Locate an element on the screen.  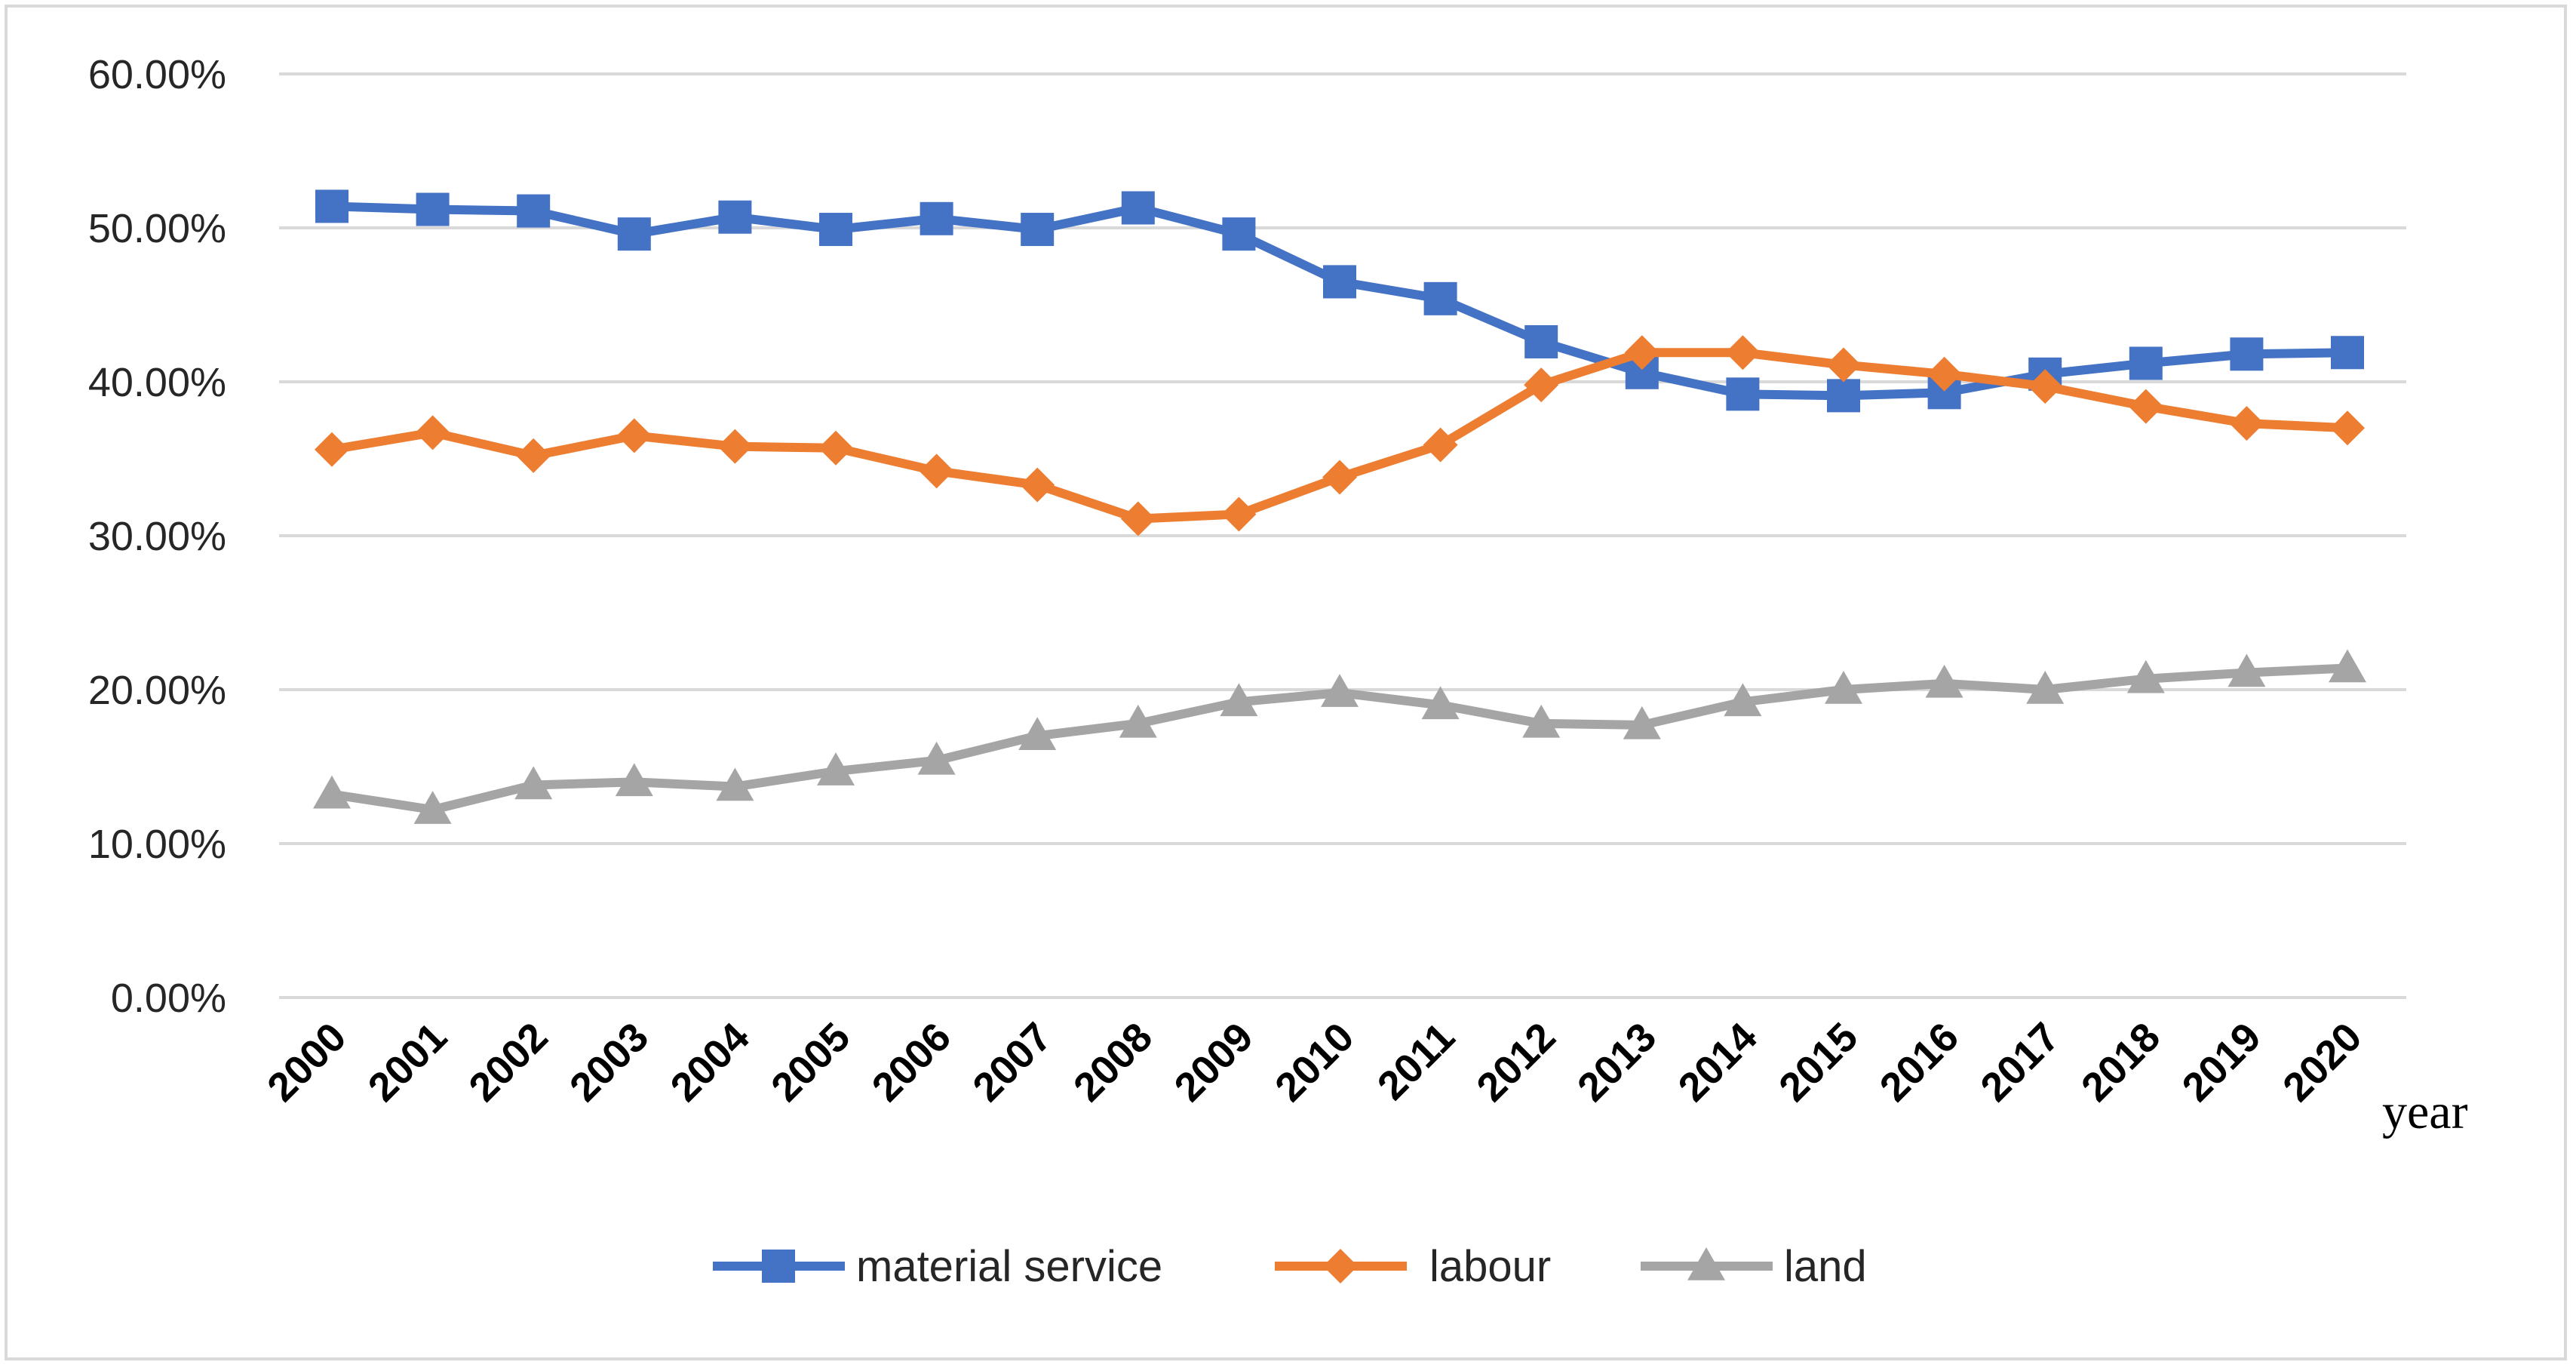
x-tick-label: 2012 is located at coordinates (1516, 1062).